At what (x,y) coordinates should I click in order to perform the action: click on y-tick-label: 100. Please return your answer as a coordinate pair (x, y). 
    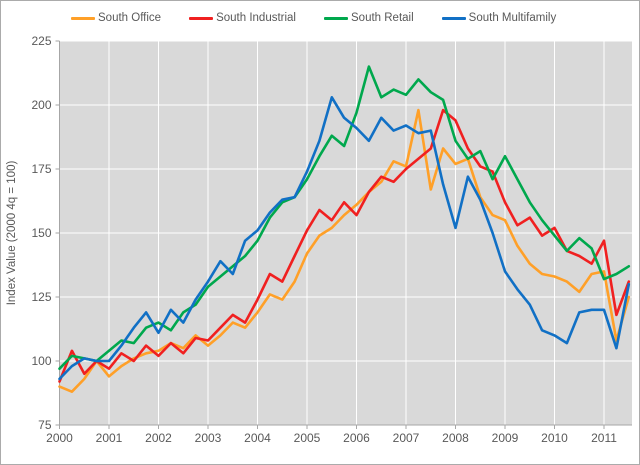
    Looking at the image, I should click on (41, 361).